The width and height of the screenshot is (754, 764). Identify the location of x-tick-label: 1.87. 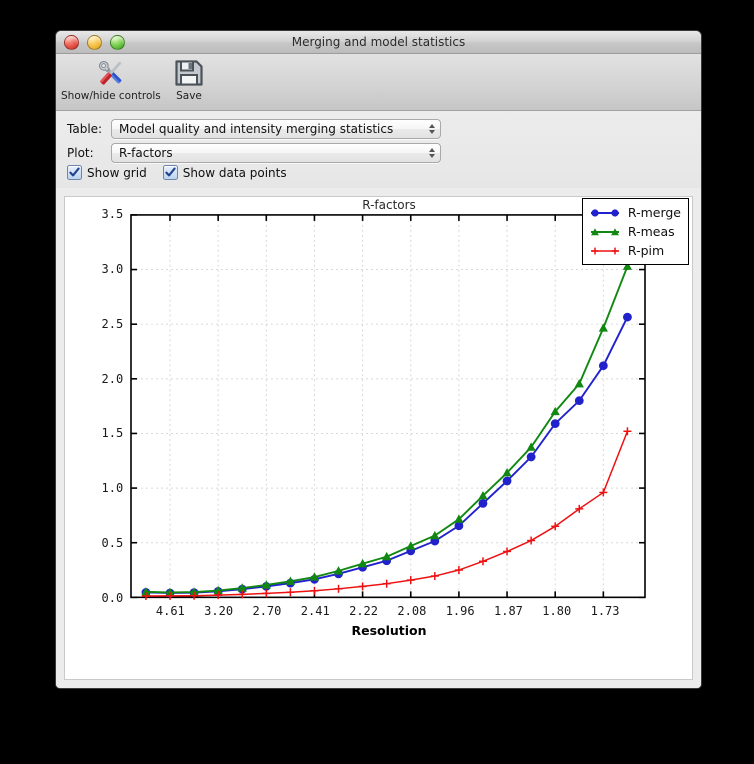
(508, 611).